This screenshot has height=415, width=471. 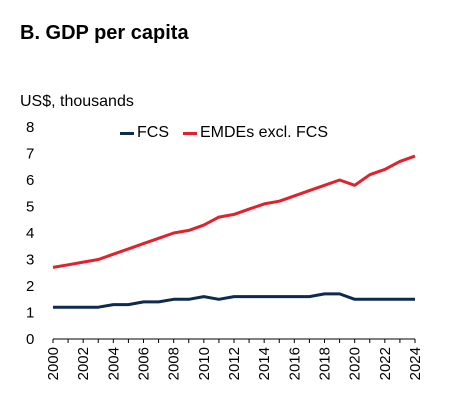 I want to click on legend-item-fcs: FCS, so click(x=144, y=133).